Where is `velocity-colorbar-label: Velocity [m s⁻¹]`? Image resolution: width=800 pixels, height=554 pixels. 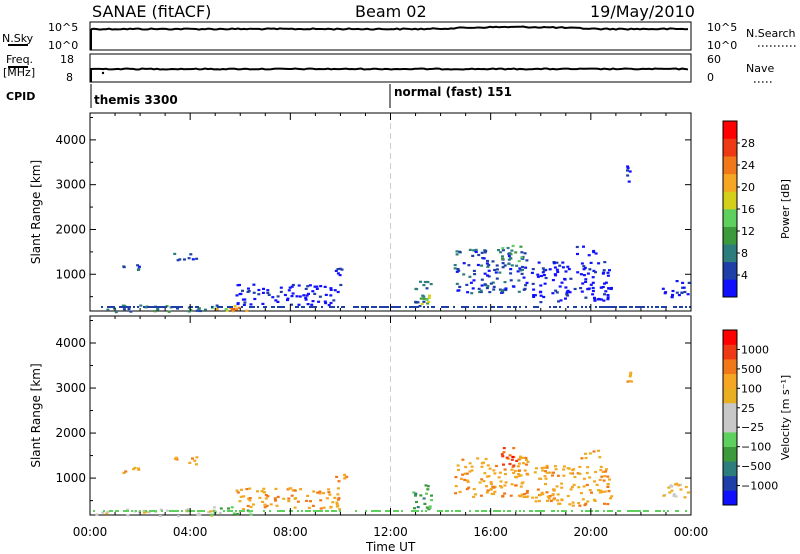 velocity-colorbar-label: Velocity [m s⁻¹] is located at coordinates (785, 417).